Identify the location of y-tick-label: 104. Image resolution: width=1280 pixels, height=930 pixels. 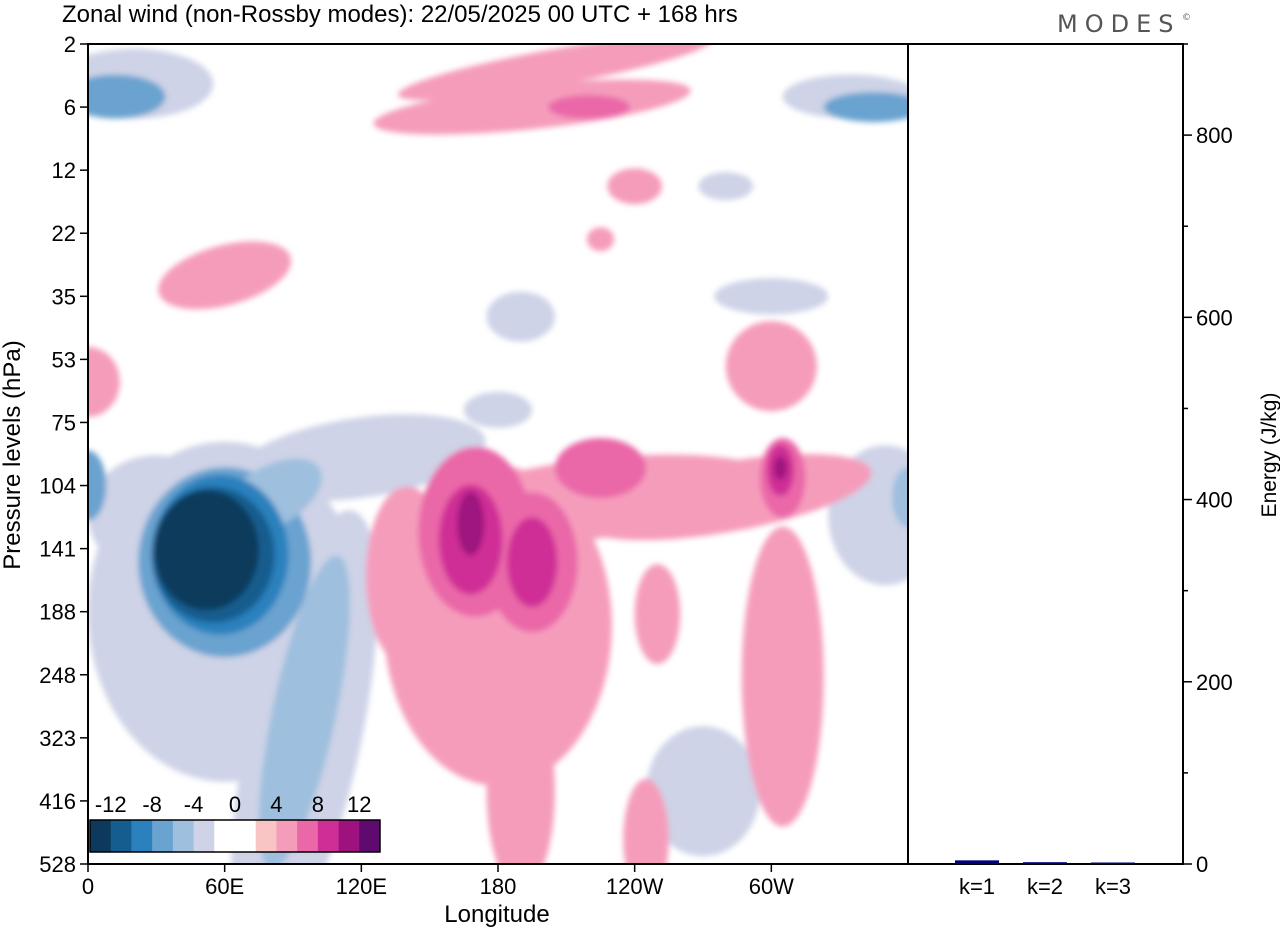
(57, 486).